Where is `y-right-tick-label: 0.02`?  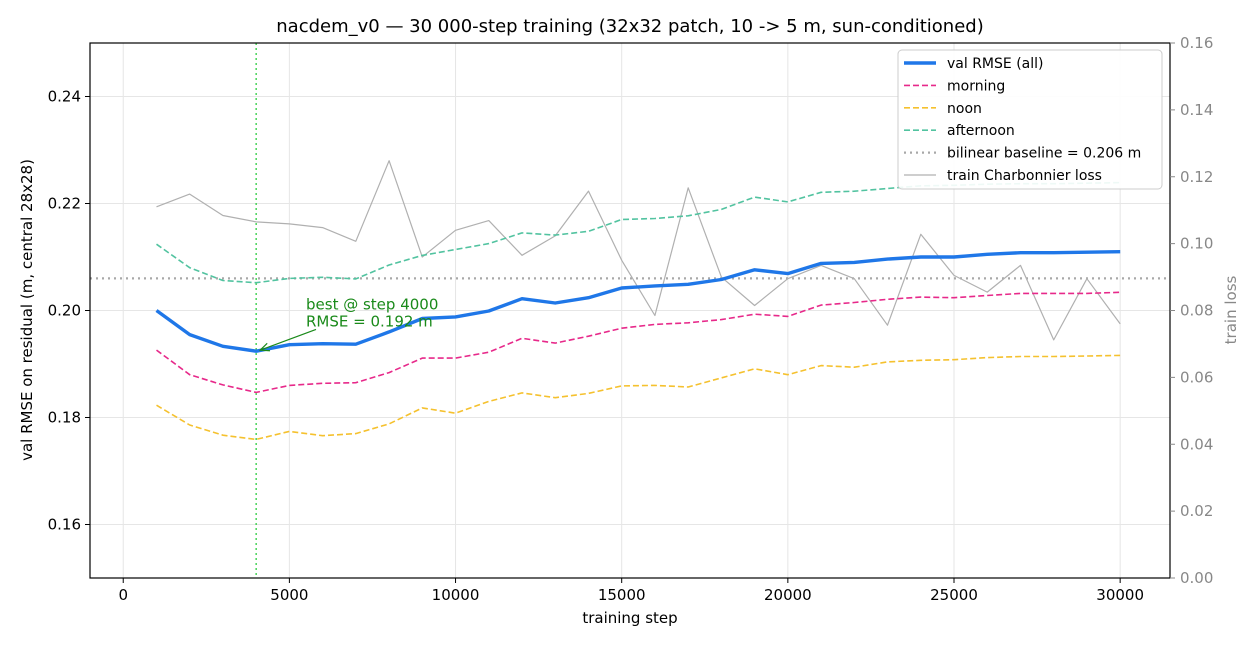 y-right-tick-label: 0.02 is located at coordinates (1196, 511).